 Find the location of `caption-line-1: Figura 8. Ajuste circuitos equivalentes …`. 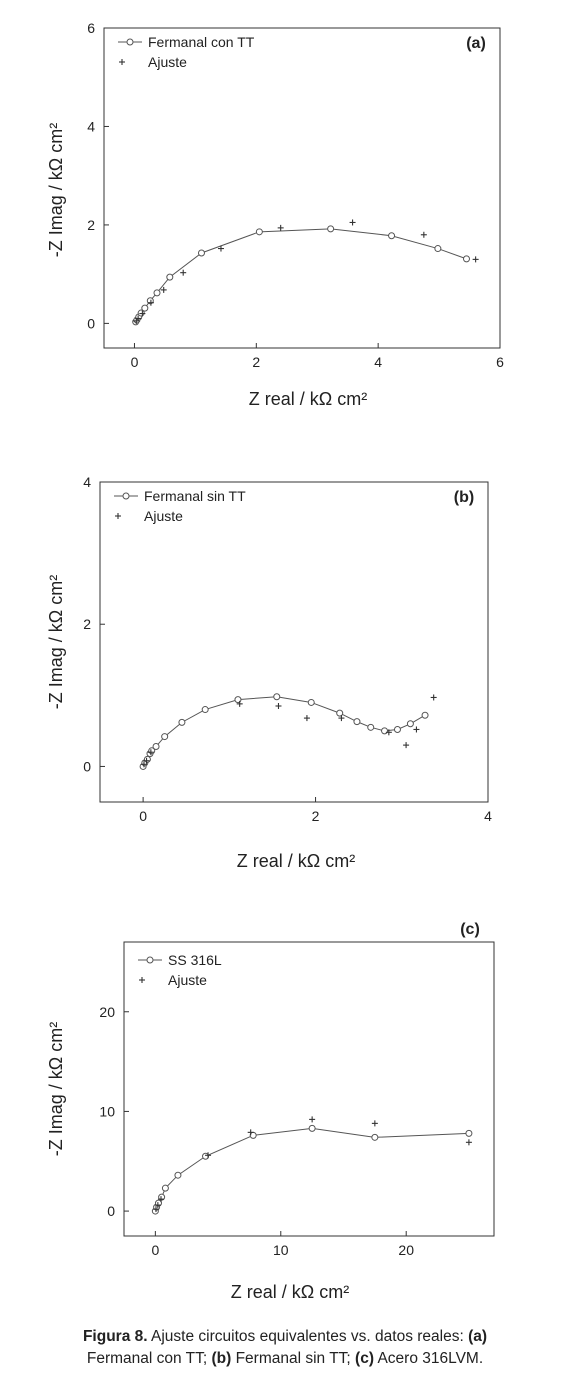

caption-line-1: Figura 8. Ajuste circuitos equivalentes … is located at coordinates (285, 1337).